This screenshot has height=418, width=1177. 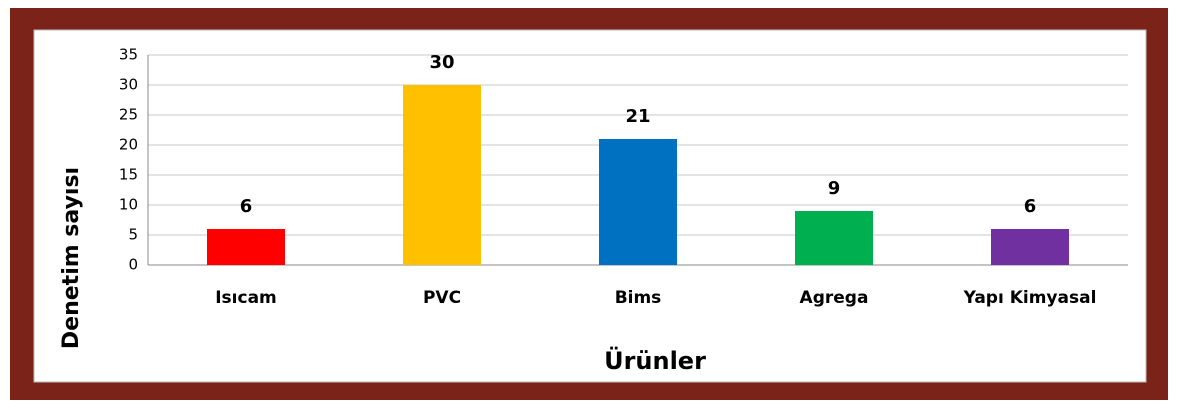 What do you see at coordinates (834, 298) in the screenshot?
I see `x-tick-label: Agrega` at bounding box center [834, 298].